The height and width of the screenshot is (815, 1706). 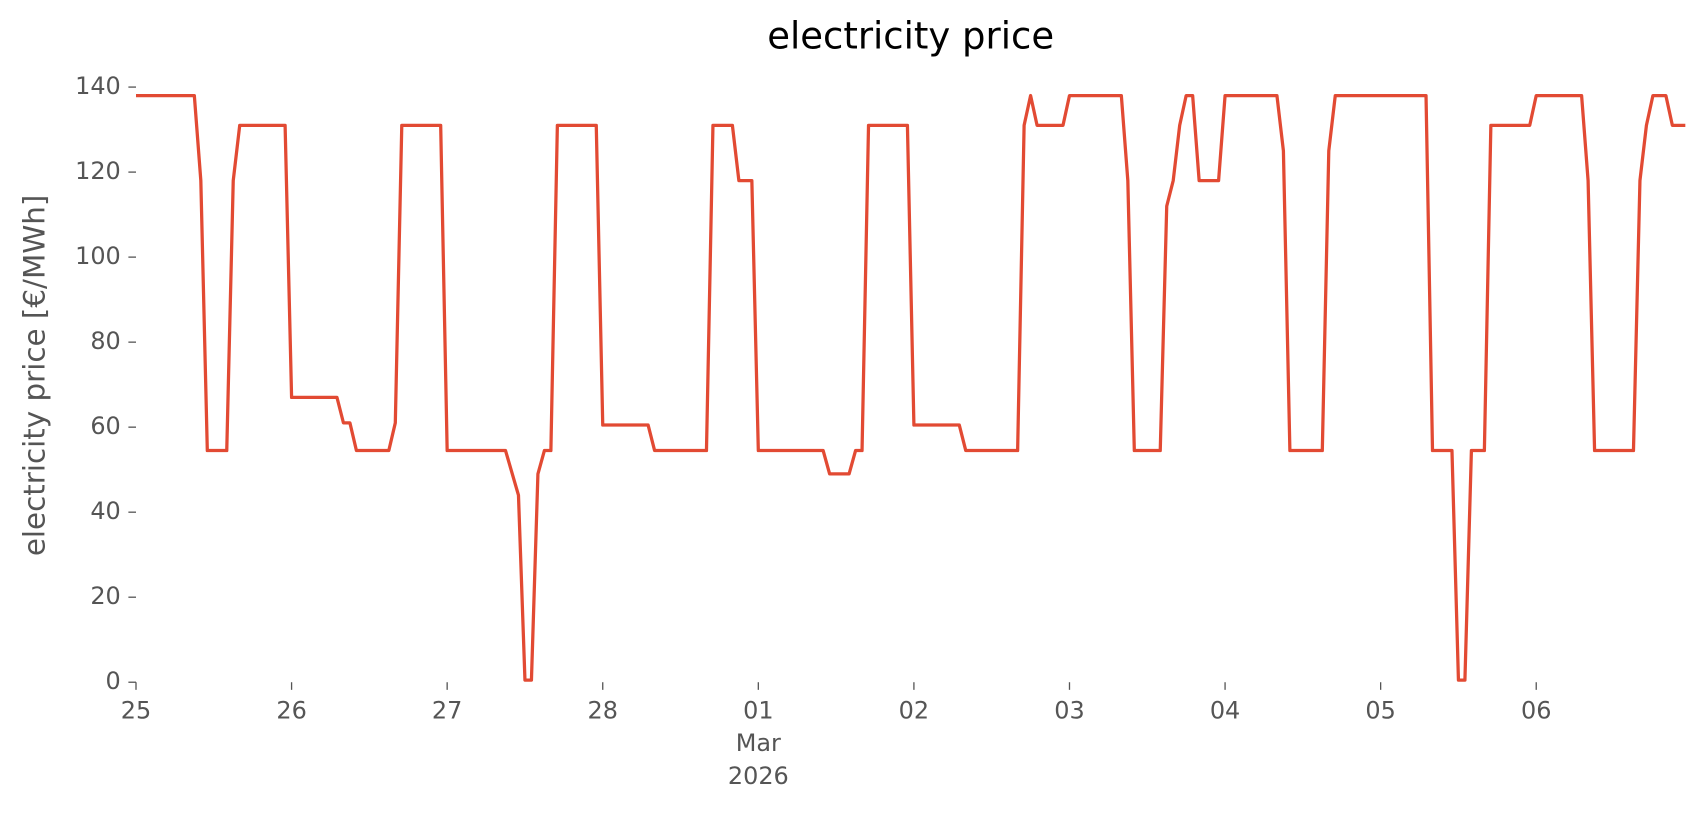 I want to click on x-tick-label-line: 27, so click(x=447, y=711).